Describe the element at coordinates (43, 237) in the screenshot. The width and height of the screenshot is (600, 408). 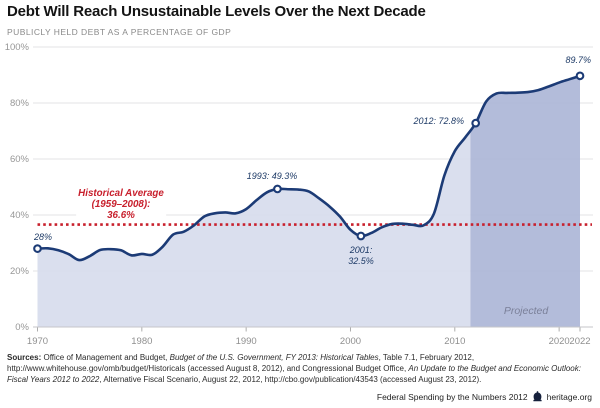
I see `annotation-1970: 28%` at that location.